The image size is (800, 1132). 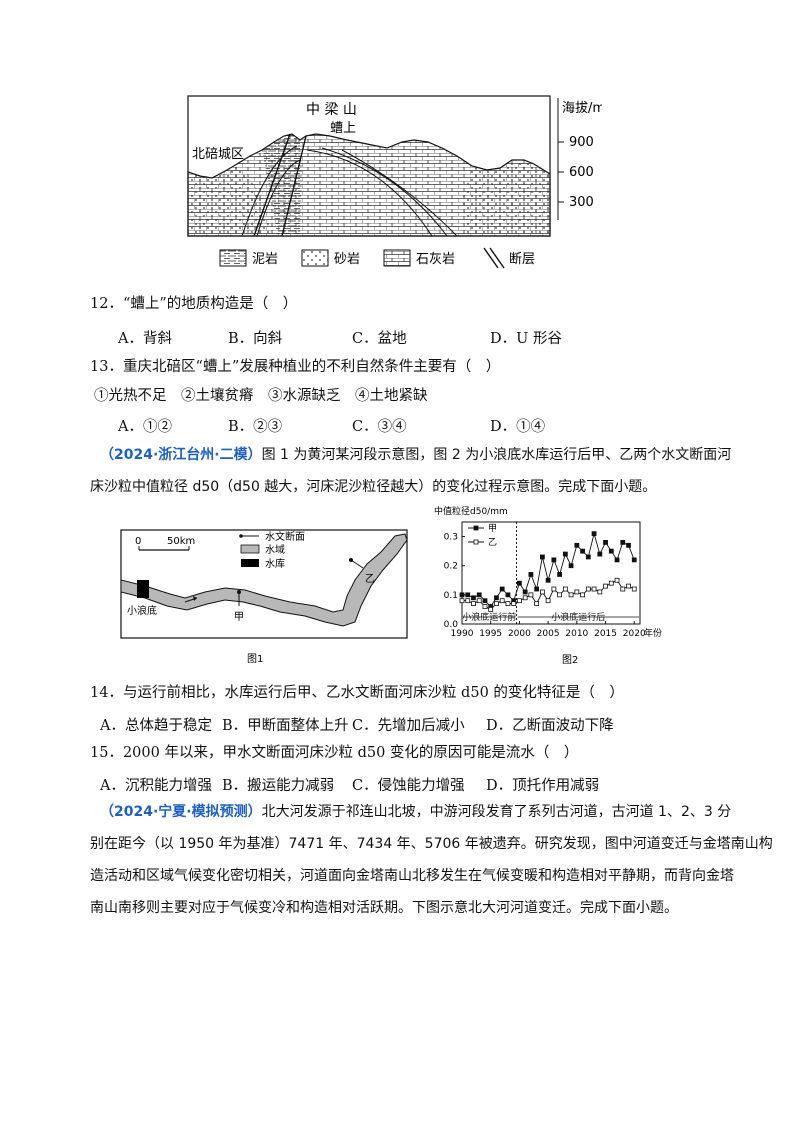 I want to click on label-jia: 甲, so click(x=239, y=617).